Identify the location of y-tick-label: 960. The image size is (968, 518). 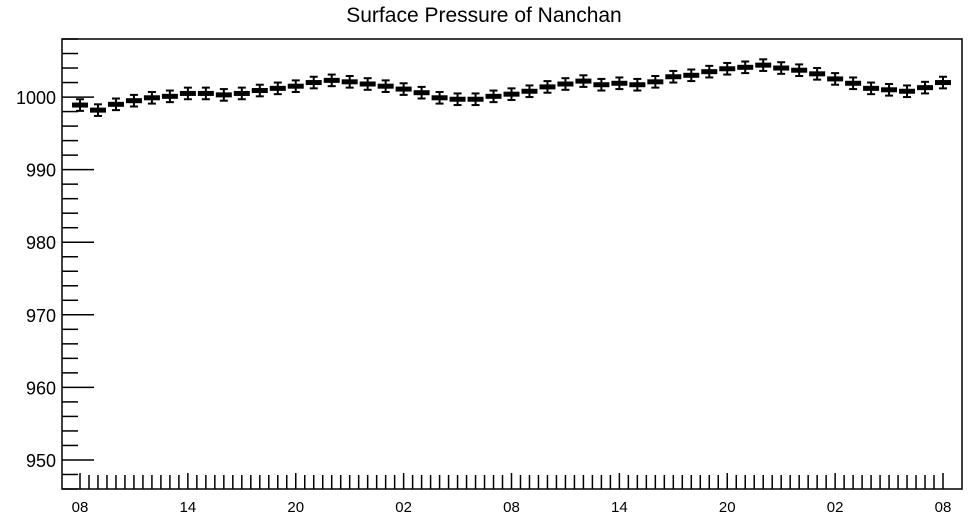
(41, 388).